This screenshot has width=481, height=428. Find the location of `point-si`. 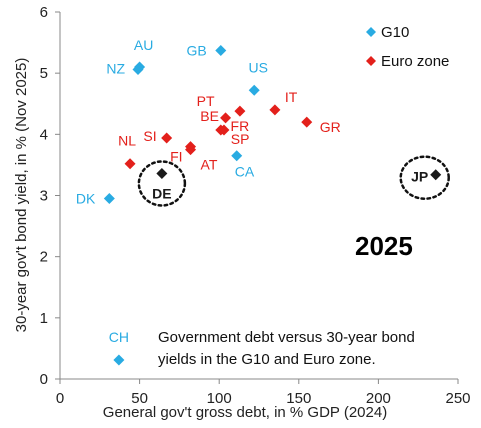

point-si is located at coordinates (167, 138).